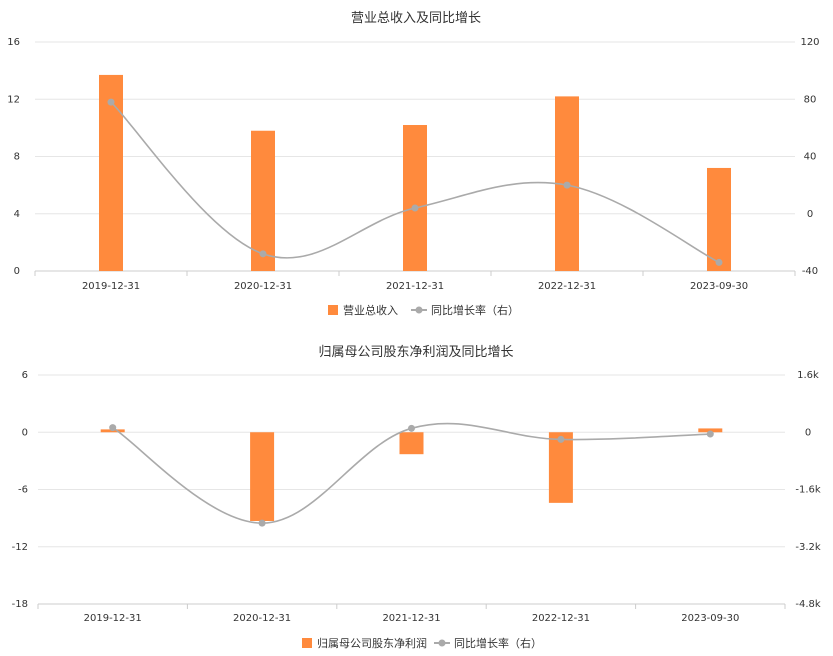 The height and width of the screenshot is (656, 833). I want to click on right-tick: -1.6k, so click(808, 490).